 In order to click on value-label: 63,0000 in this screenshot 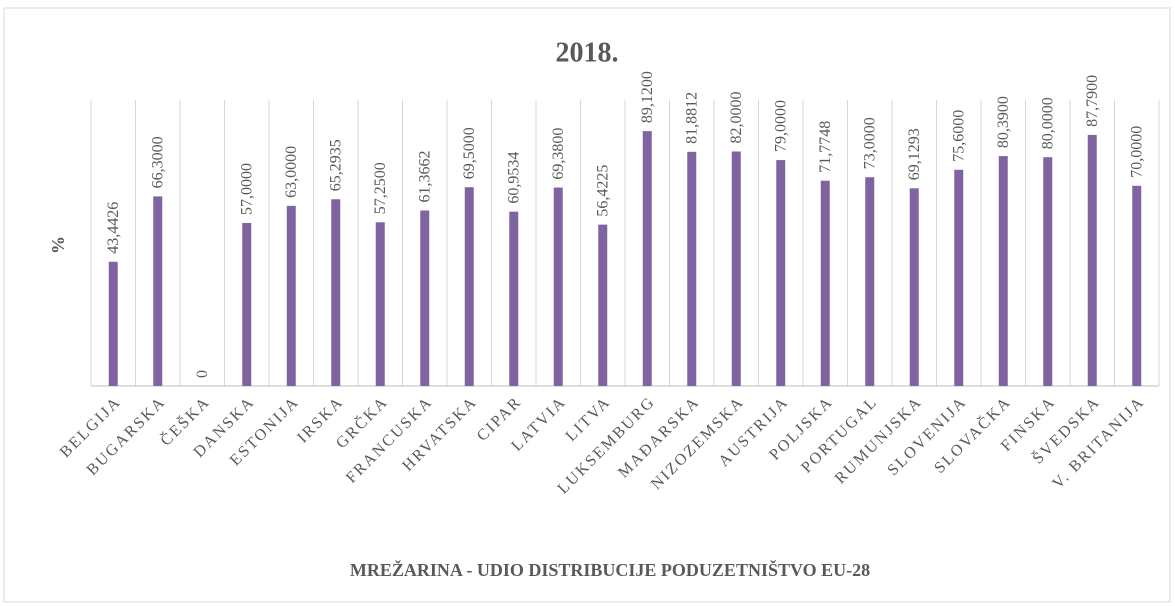, I will do `click(291, 172)`.